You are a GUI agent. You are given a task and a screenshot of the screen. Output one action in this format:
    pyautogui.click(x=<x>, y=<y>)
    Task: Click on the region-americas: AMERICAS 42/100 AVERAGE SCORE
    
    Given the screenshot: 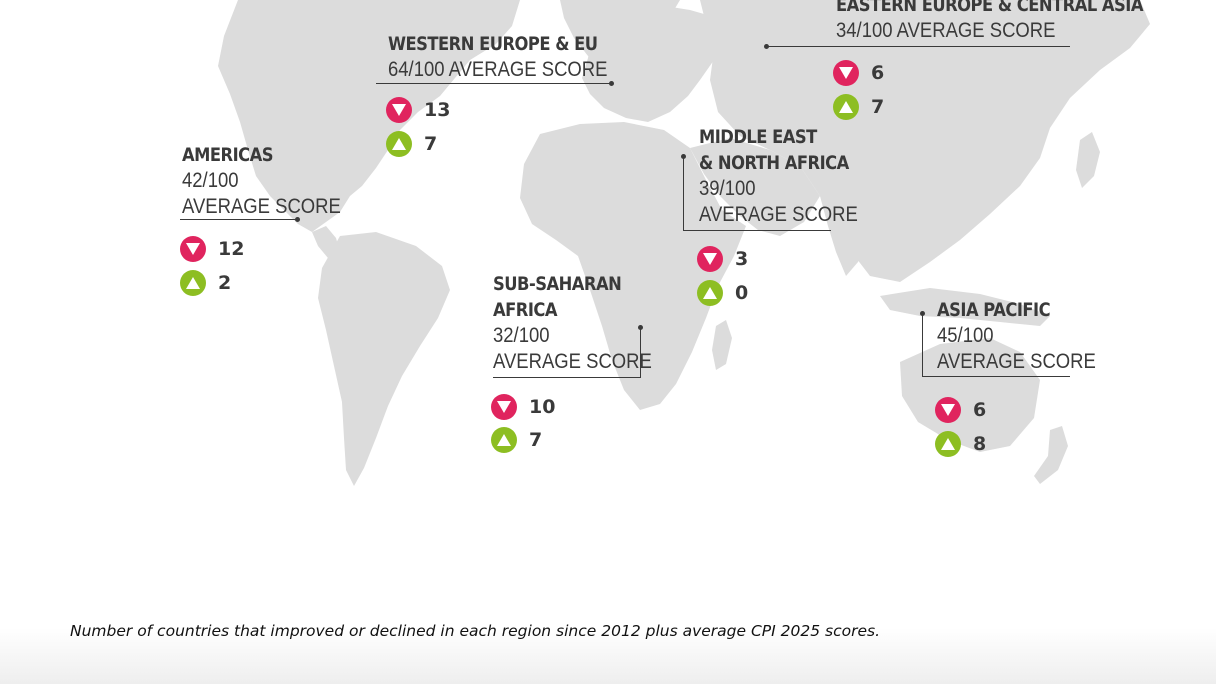 What is the action you would take?
    pyautogui.click(x=272, y=181)
    